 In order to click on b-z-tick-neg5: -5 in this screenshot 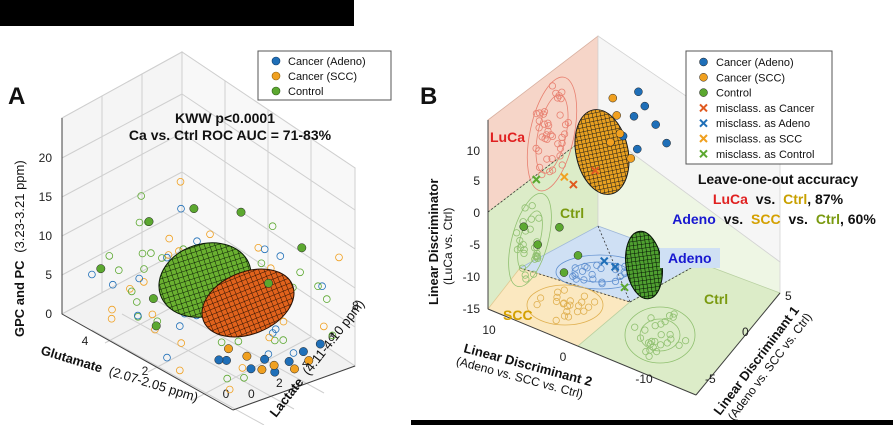, I will do `click(474, 245)`.